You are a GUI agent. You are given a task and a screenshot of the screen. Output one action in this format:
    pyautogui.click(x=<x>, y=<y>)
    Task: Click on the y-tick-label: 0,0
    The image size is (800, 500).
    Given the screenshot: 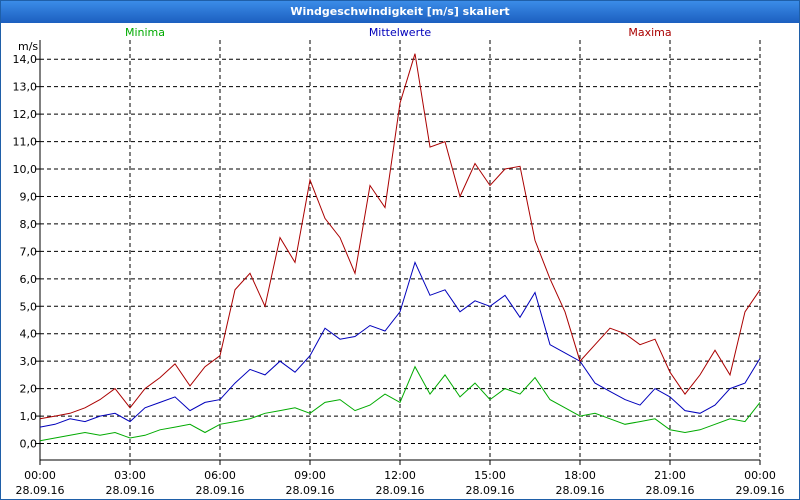 What is the action you would take?
    pyautogui.click(x=29, y=444)
    